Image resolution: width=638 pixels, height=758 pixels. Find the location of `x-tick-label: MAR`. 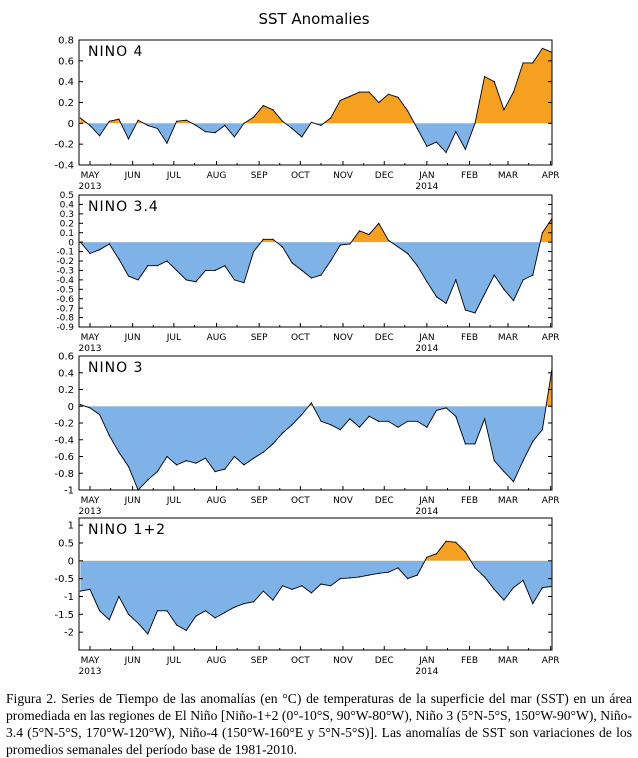

x-tick-label: MAR is located at coordinates (508, 661).